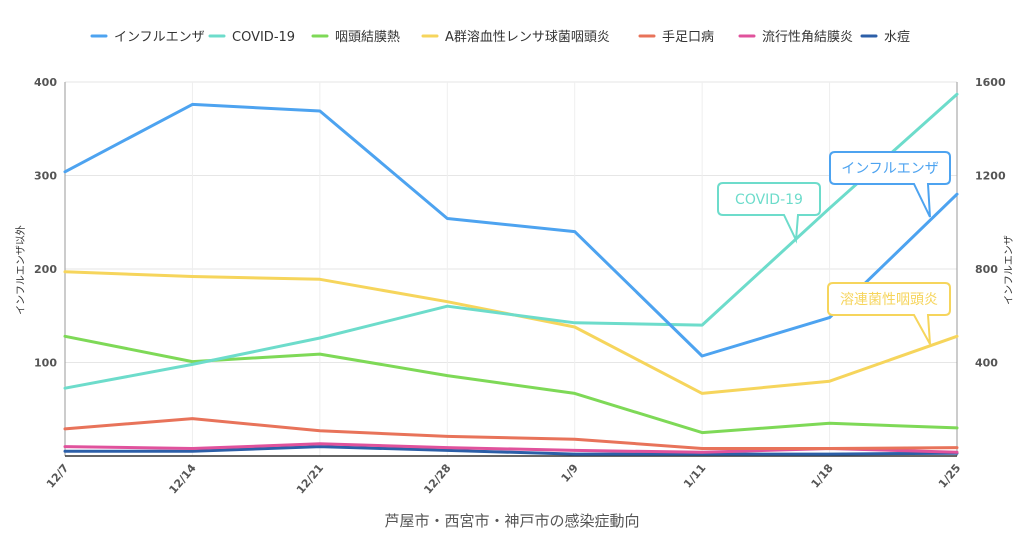 This screenshot has height=542, width=1024. Describe the element at coordinates (986, 269) in the screenshot. I see `y-right-tick-label: 800` at that location.